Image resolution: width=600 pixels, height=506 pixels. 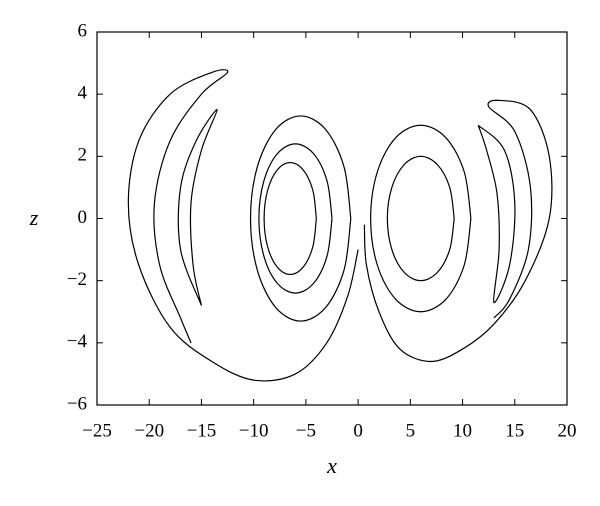 I want to click on x-axis-label: x, so click(x=331, y=465).